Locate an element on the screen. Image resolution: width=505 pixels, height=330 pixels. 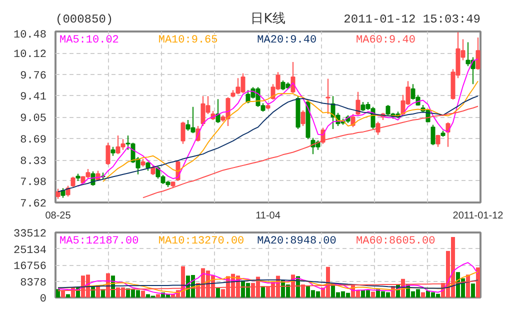
y-tick-label: 7.98 is located at coordinates (33, 182).